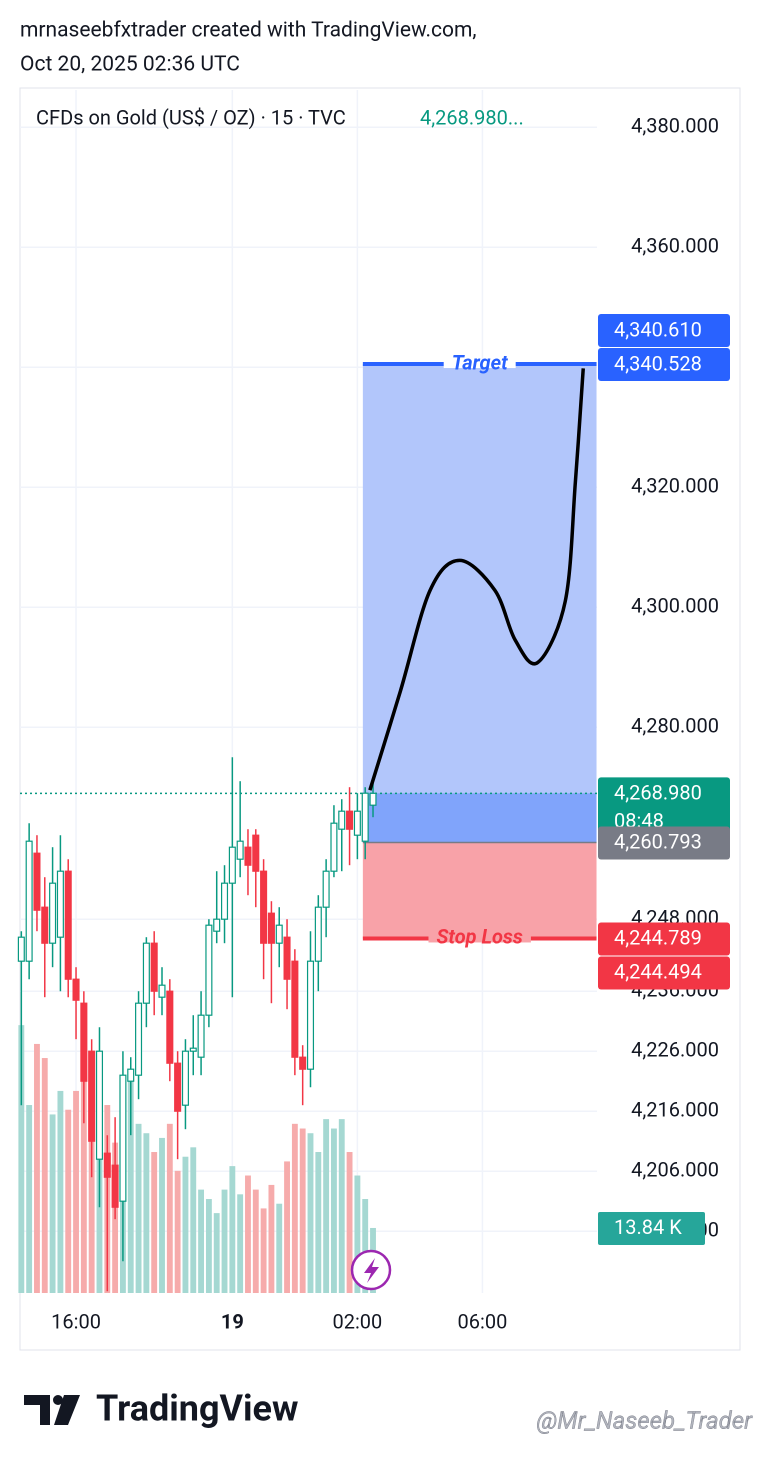  I want to click on x-tick-label: 06:00, so click(483, 1321).